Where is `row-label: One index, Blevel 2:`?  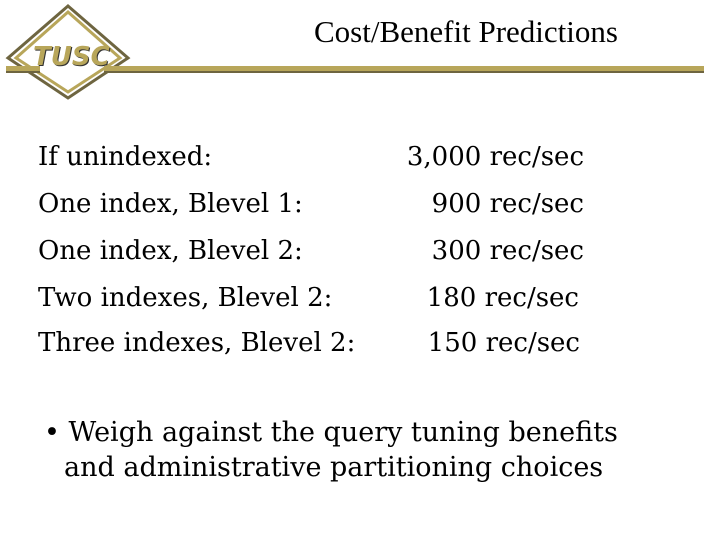 row-label: One index, Blevel 2: is located at coordinates (170, 251).